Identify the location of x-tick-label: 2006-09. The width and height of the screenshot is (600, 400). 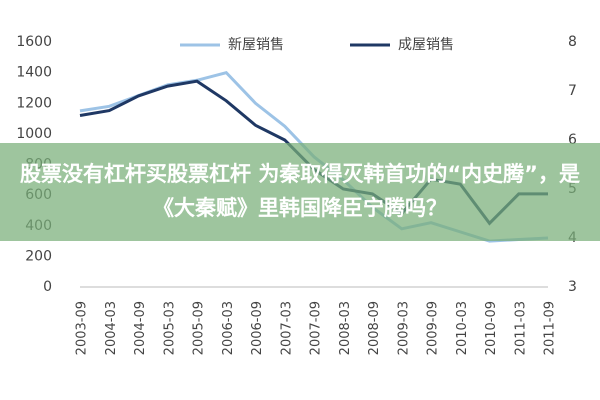
(257, 328).